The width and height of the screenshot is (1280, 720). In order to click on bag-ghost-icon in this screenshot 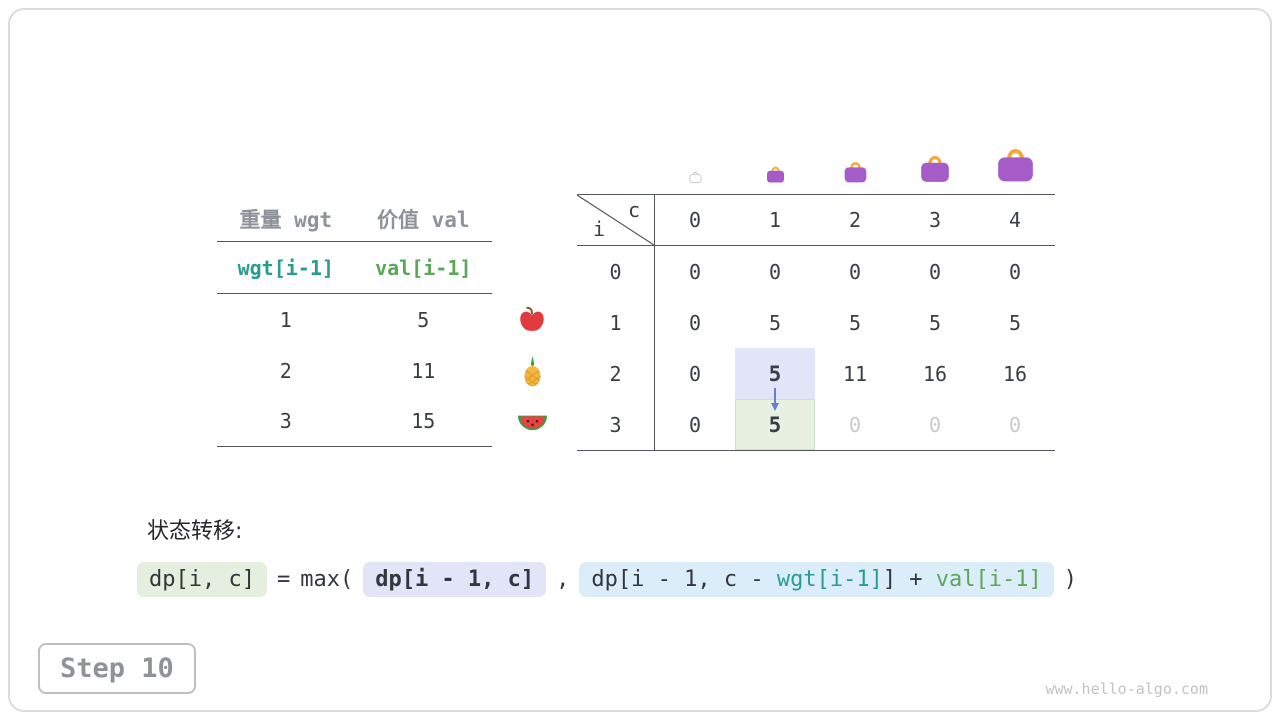, I will do `click(695, 177)`.